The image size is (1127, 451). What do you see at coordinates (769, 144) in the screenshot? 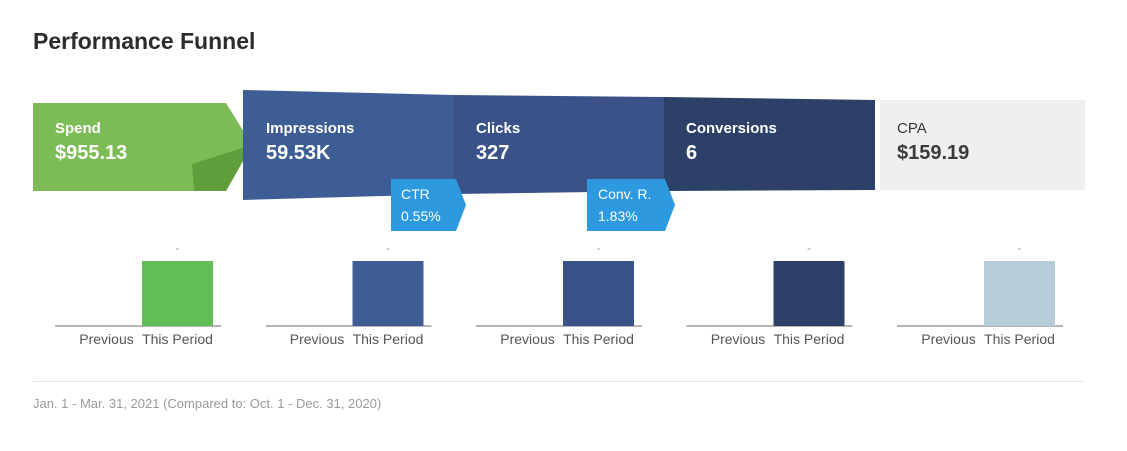
I see `conversions-shape` at bounding box center [769, 144].